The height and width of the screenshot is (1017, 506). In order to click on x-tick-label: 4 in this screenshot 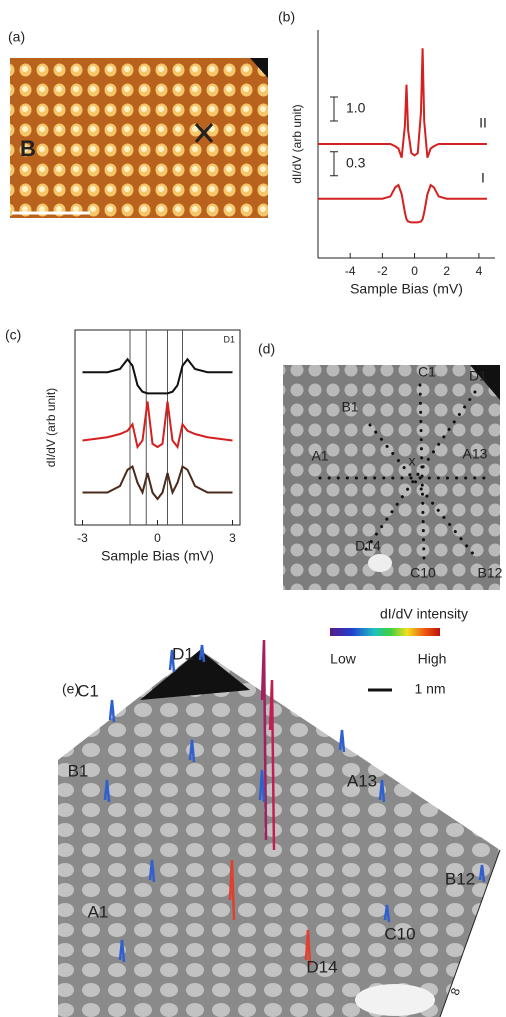, I will do `click(479, 271)`.